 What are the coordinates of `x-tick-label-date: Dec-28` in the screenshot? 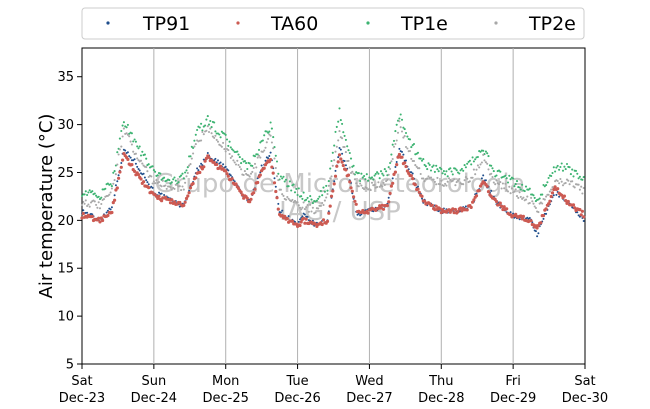 It's located at (441, 398).